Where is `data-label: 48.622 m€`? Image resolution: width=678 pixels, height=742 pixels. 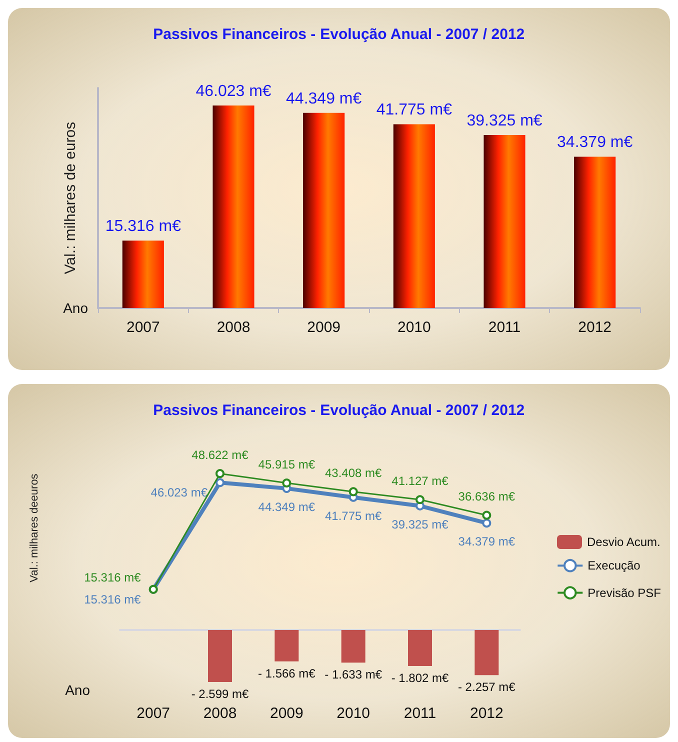
data-label: 48.622 m€ is located at coordinates (220, 455).